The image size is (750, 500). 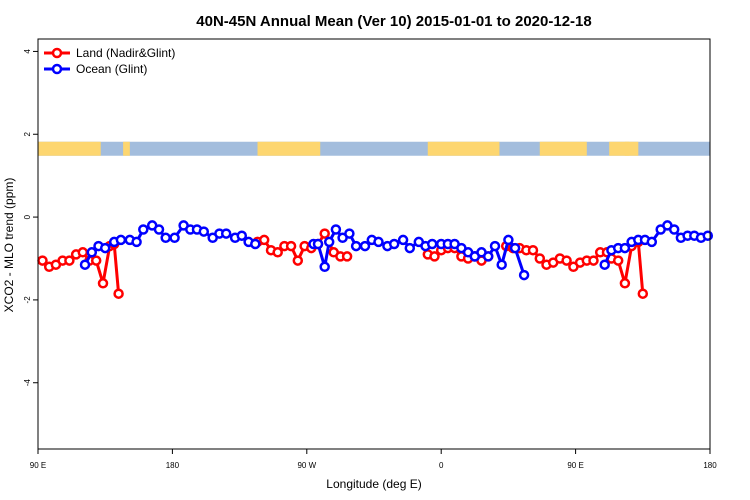 I want to click on land-ocean-strip, so click(x=374, y=148).